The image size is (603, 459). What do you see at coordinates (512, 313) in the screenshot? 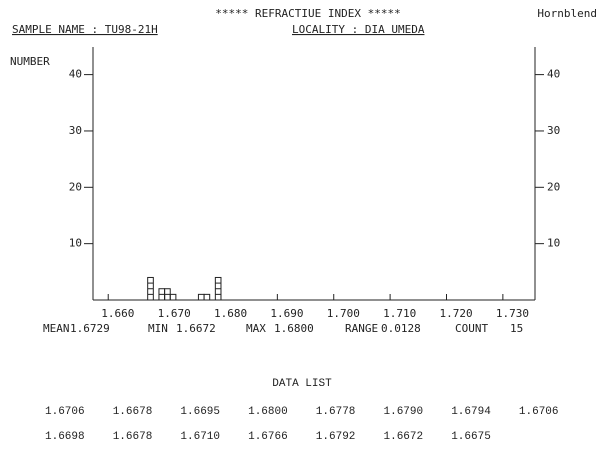
I see `x-tick-label: 1.730` at bounding box center [512, 313].